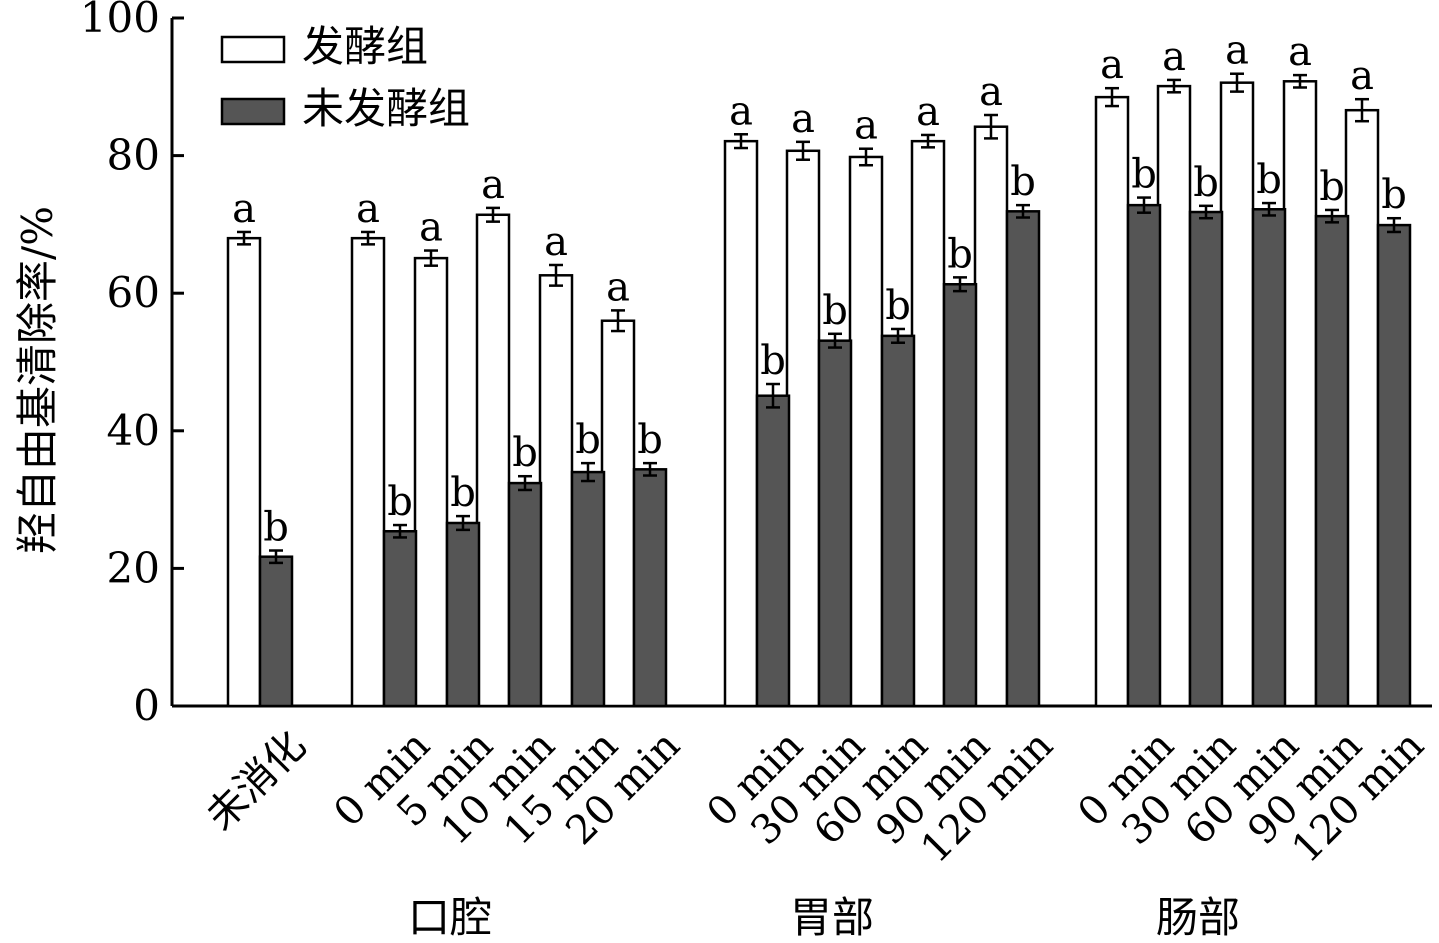  I want to click on group-label: 肠部, so click(1198, 917).